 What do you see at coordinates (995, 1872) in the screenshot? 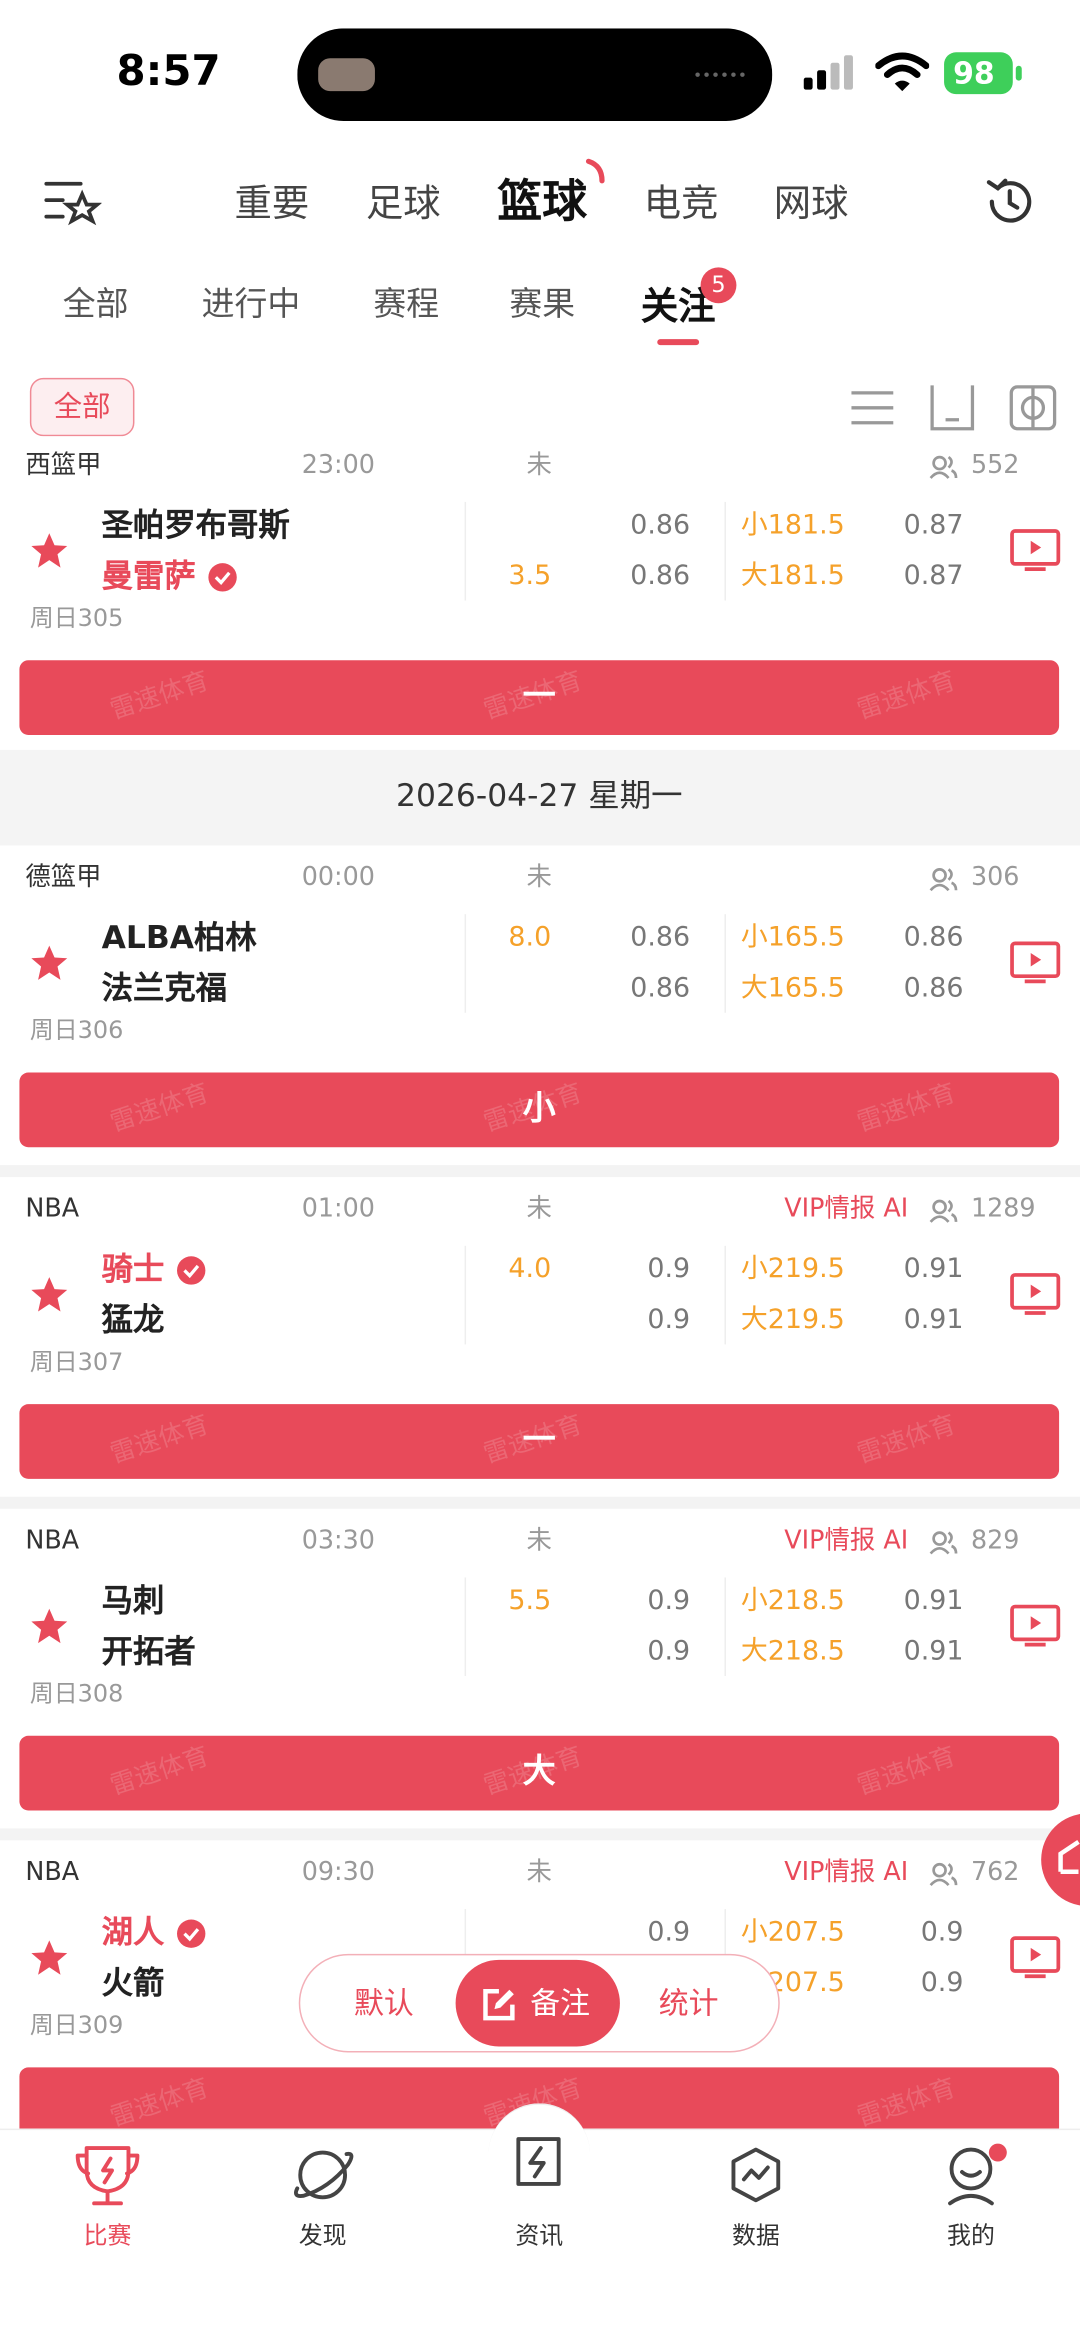
I see `watchers-count: 762` at bounding box center [995, 1872].